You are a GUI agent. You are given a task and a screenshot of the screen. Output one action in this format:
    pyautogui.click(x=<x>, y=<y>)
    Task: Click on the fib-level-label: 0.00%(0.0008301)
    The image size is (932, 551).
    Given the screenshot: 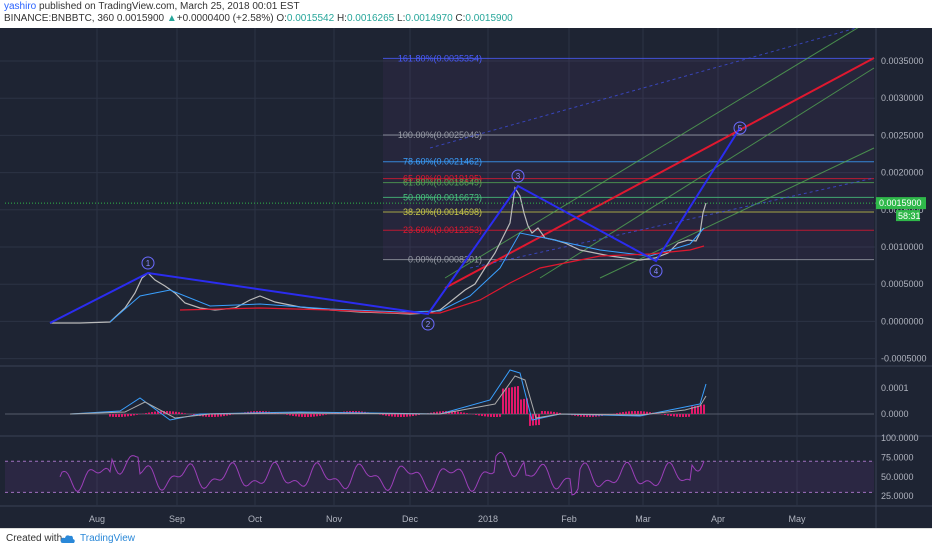 What is the action you would take?
    pyautogui.click(x=445, y=260)
    